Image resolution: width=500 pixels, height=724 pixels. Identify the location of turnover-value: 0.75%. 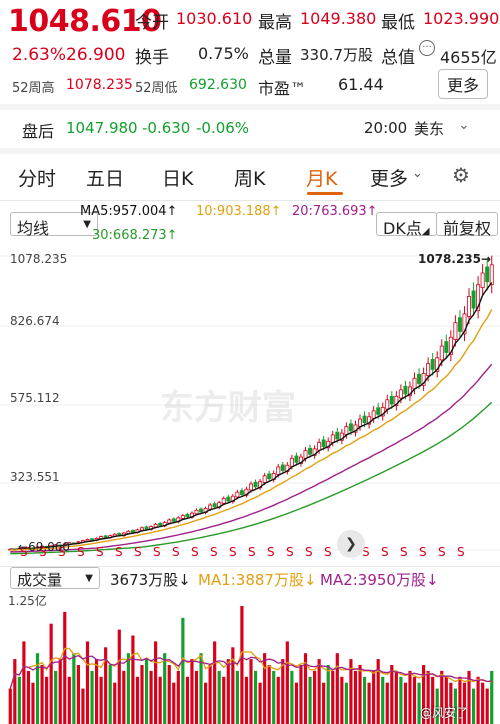
(223, 53).